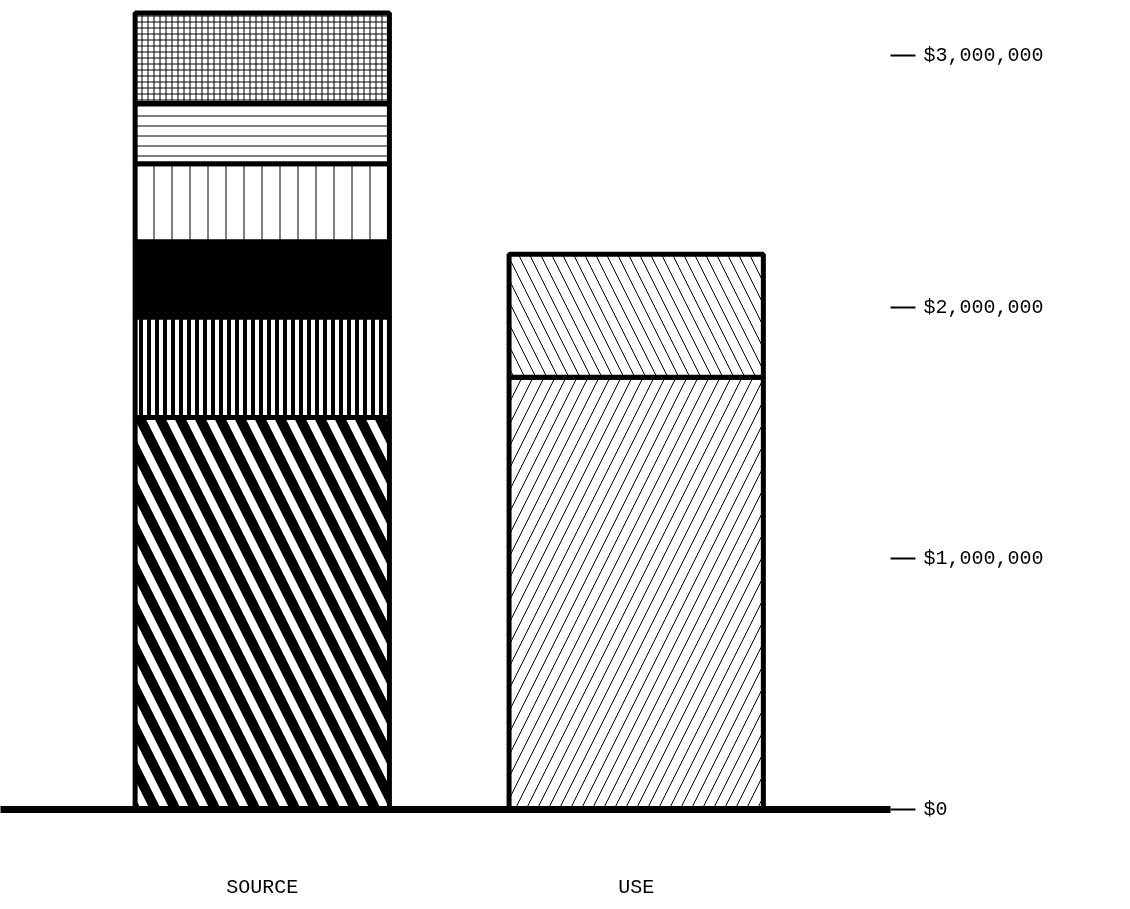 The height and width of the screenshot is (909, 1130). I want to click on y-tick-label: $3,000,000, so click(983, 56).